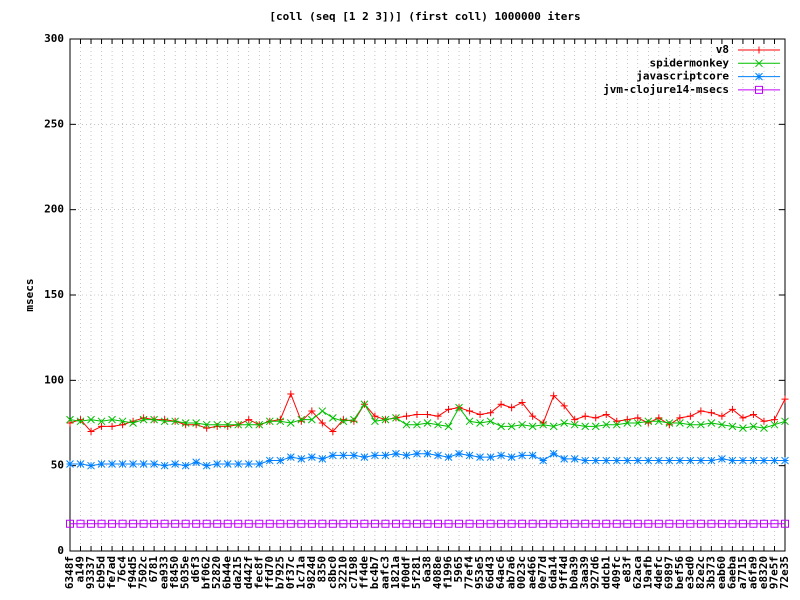  What do you see at coordinates (773, 572) in the screenshot?
I see `x-tick-label: 97e5f` at bounding box center [773, 572].